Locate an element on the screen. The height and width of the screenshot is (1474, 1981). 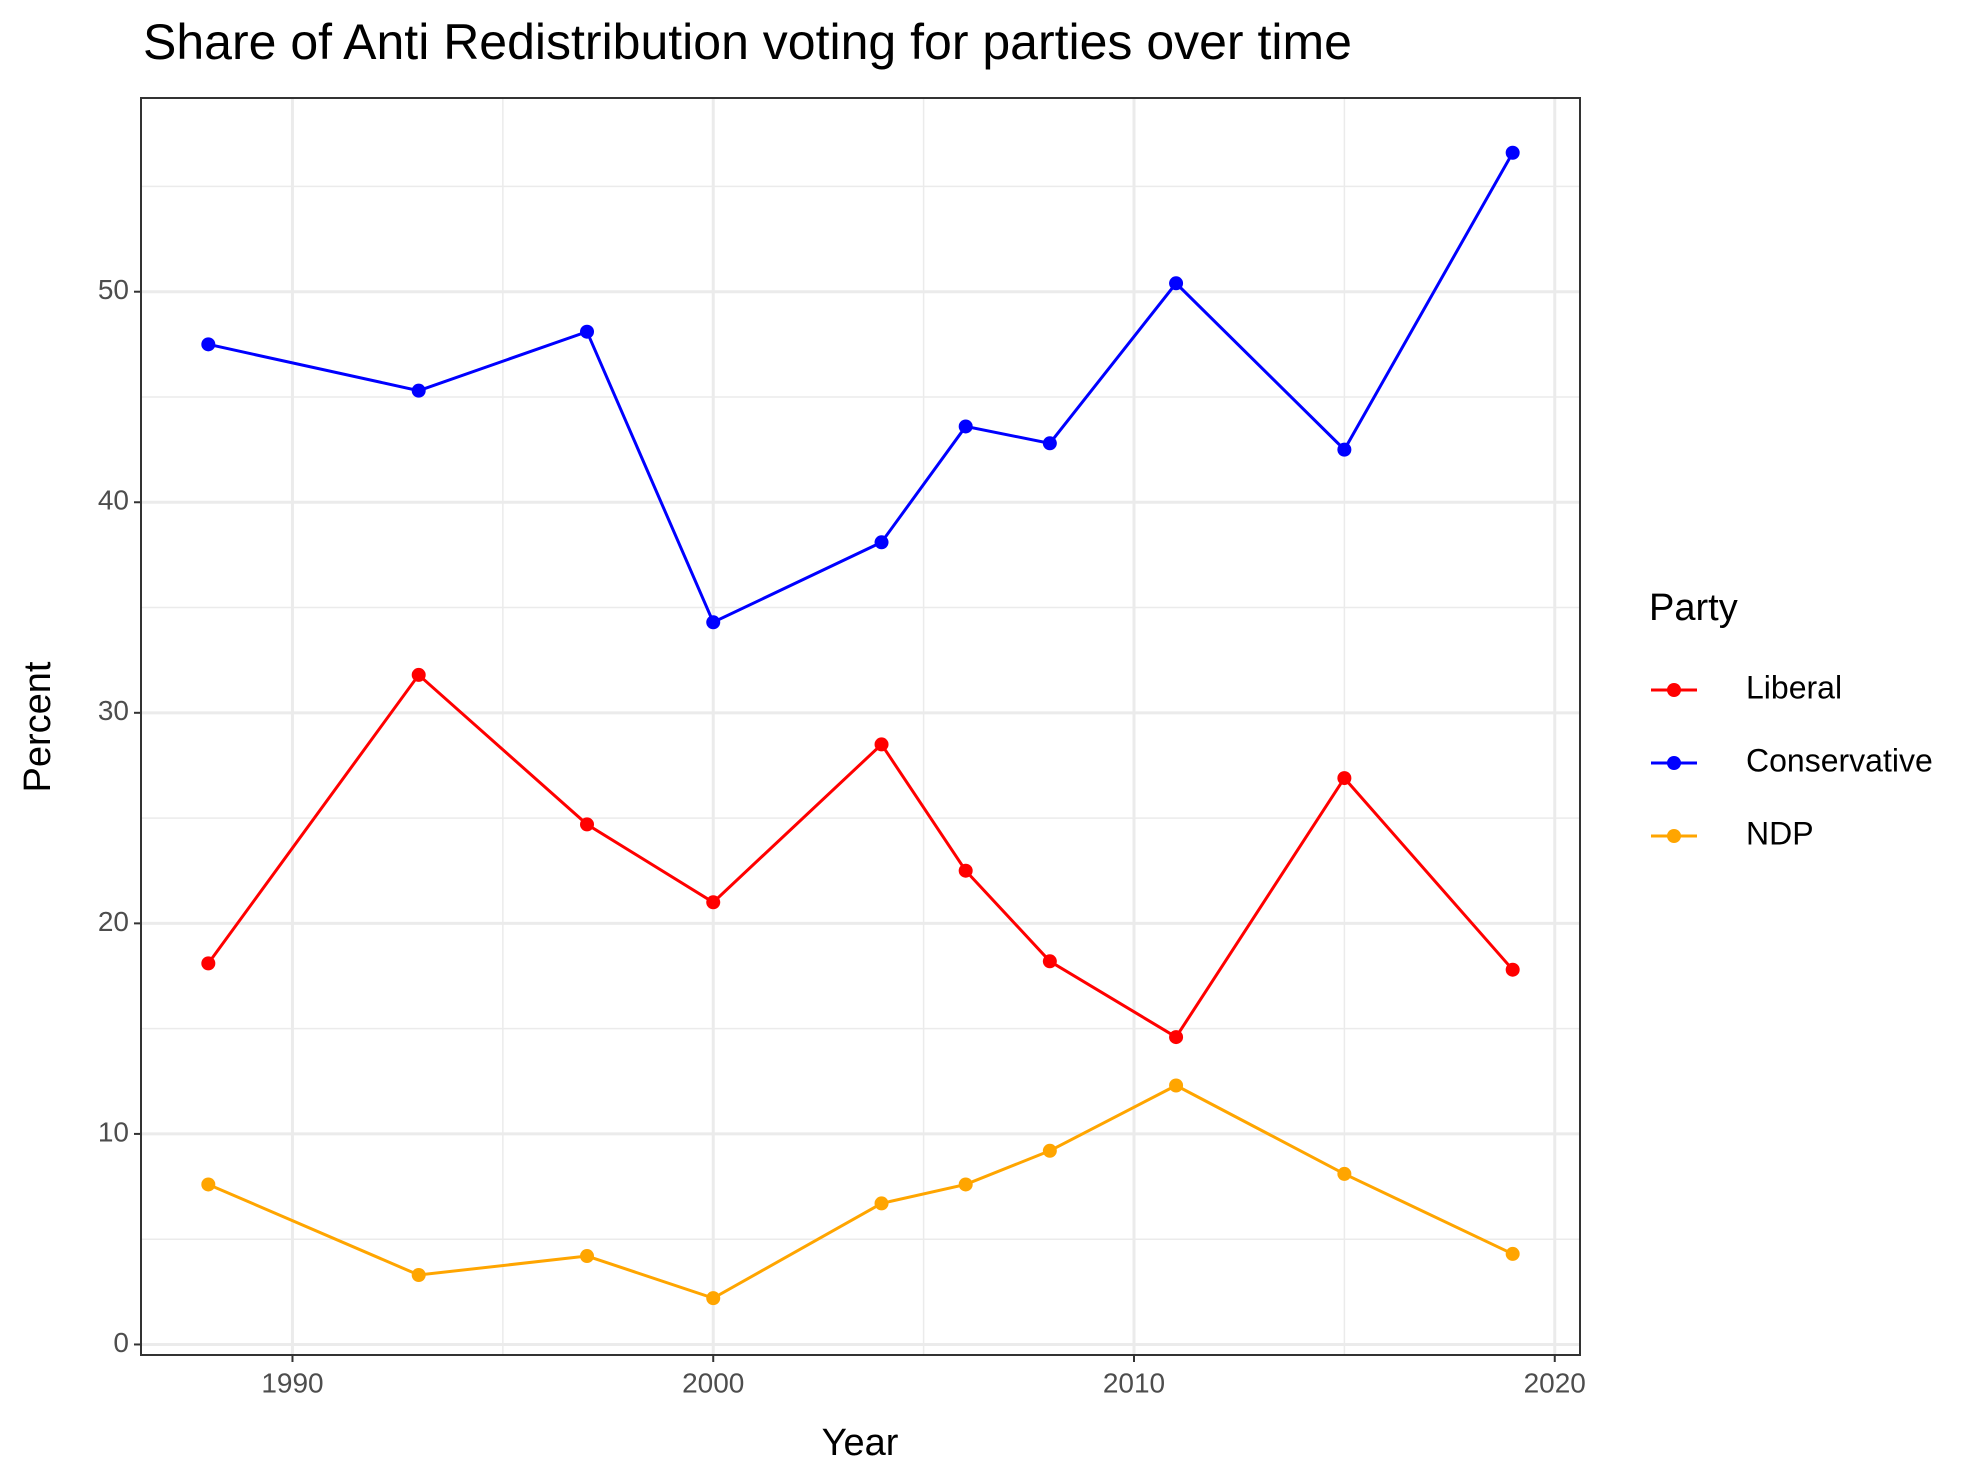
x-tick-label: 2020 is located at coordinates (1555, 1382).